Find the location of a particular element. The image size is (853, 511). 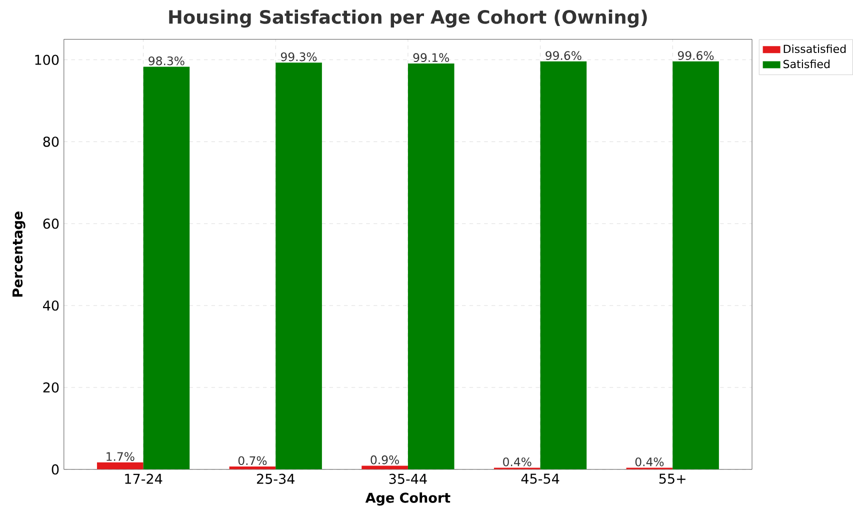

chart-title: Housing Satisfaction per Age Cohort (Owning) is located at coordinates (408, 19).